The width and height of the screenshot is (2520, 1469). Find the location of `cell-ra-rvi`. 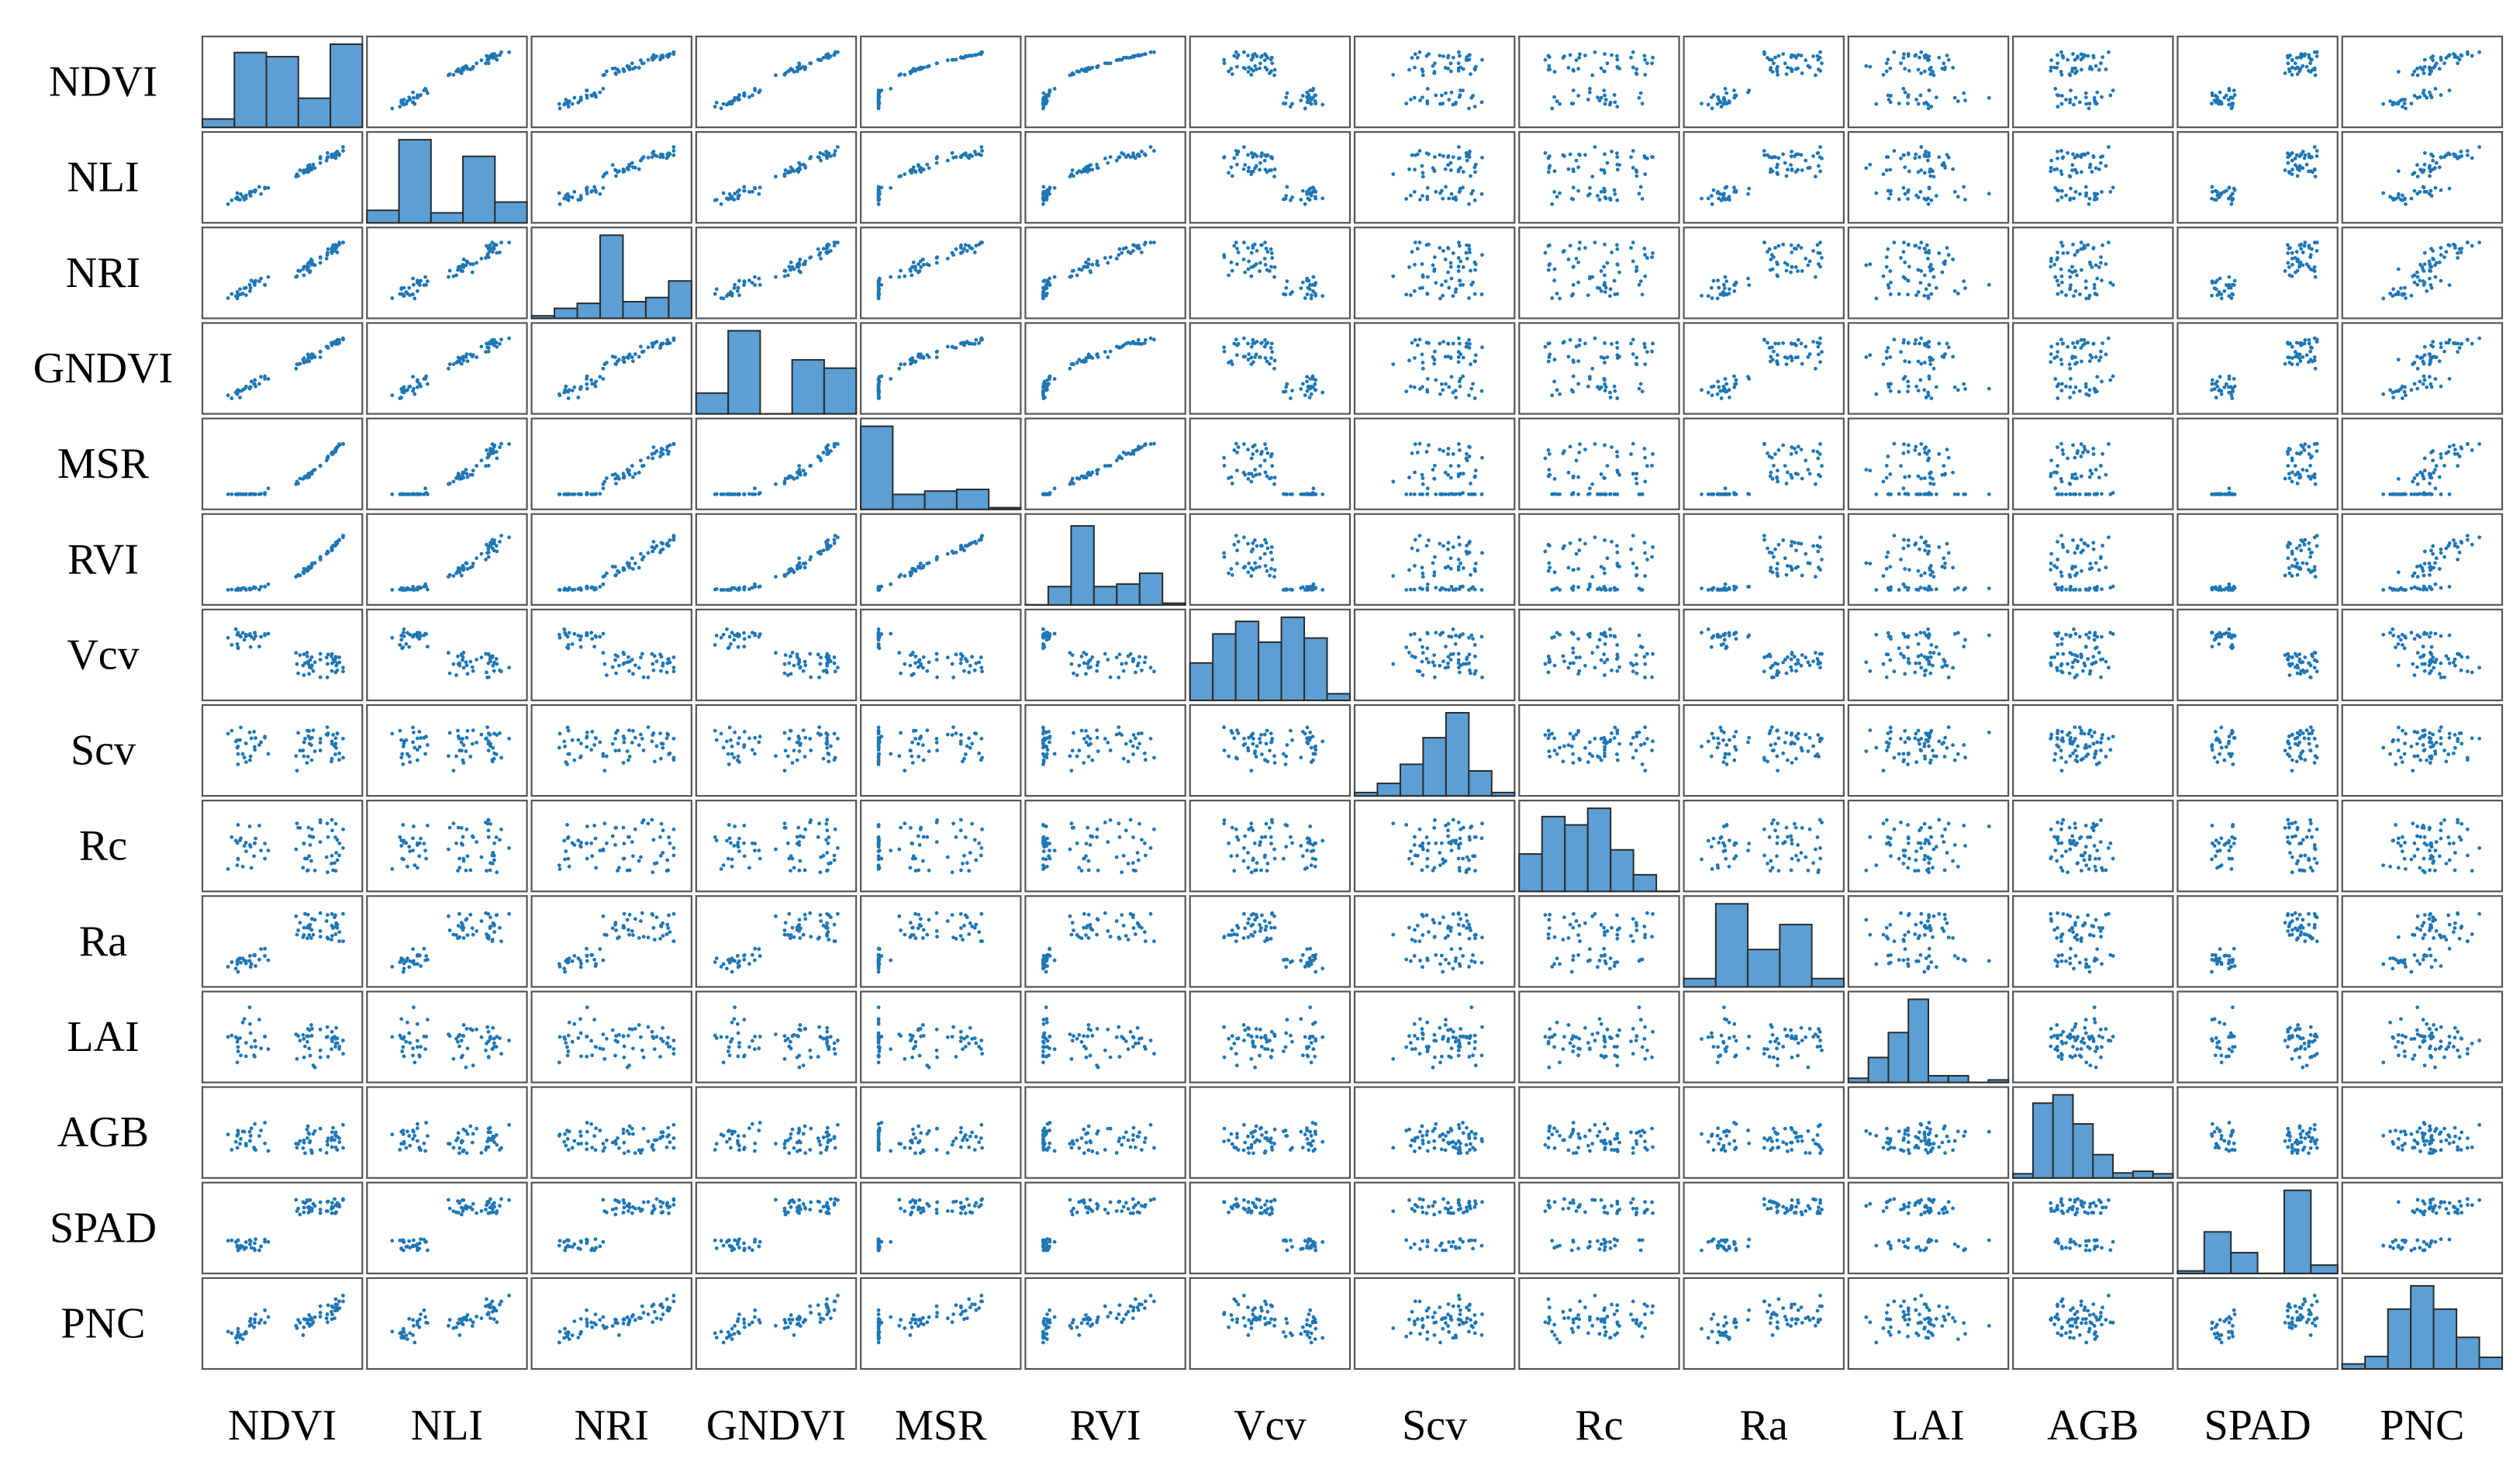

cell-ra-rvi is located at coordinates (1105, 941).